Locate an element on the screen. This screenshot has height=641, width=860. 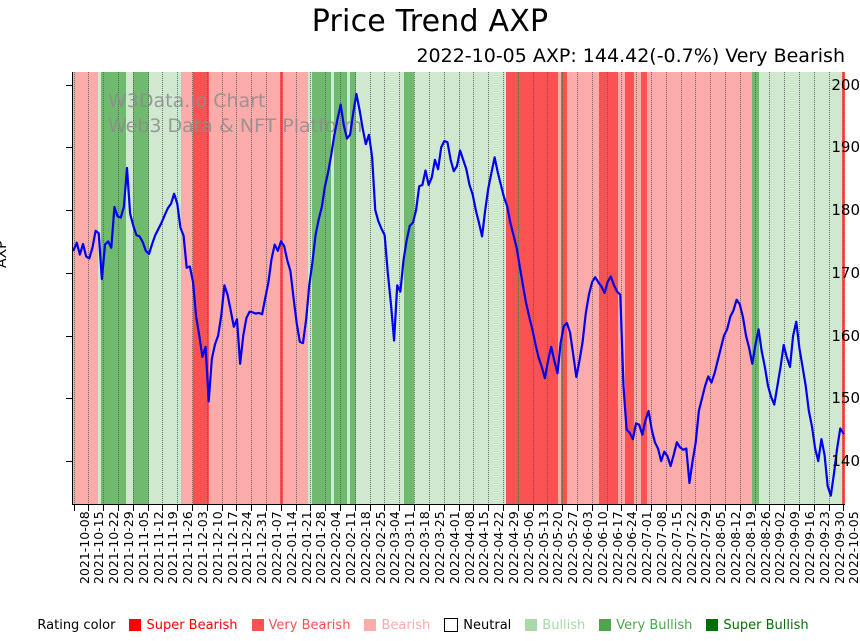
x-tick-label: 2022-09-23 is located at coordinates (824, 547).